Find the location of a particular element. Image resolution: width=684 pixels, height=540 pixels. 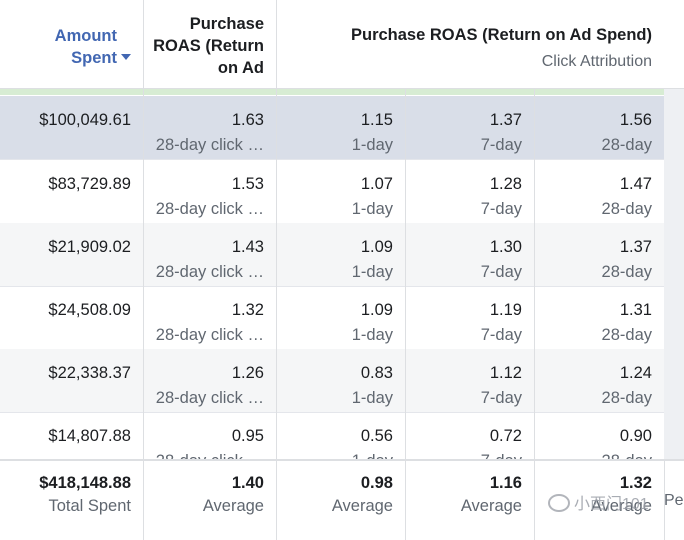

next-column-edge is located at coordinates (674, 274).